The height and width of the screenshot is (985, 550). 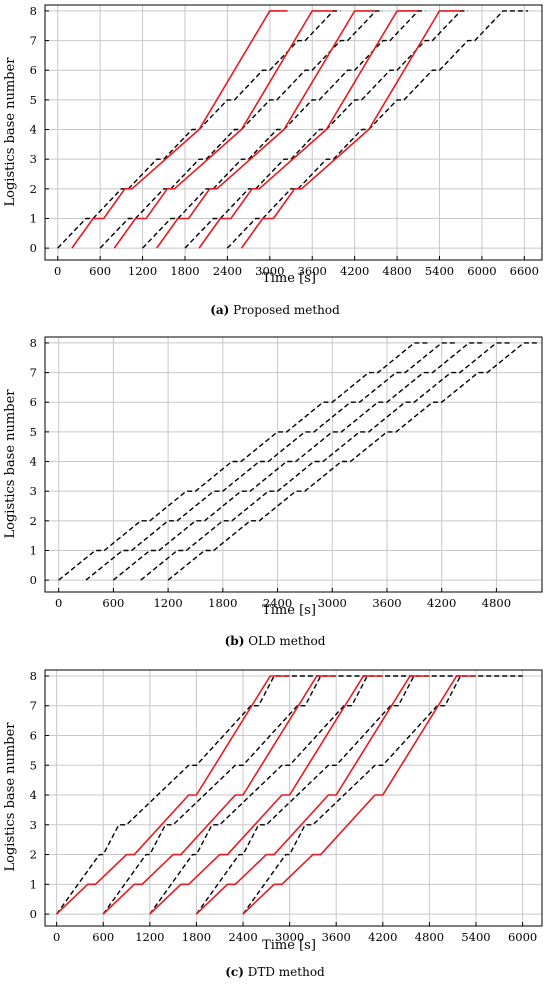 What do you see at coordinates (284, 972) in the screenshot?
I see `caption-text-c: DTD method` at bounding box center [284, 972].